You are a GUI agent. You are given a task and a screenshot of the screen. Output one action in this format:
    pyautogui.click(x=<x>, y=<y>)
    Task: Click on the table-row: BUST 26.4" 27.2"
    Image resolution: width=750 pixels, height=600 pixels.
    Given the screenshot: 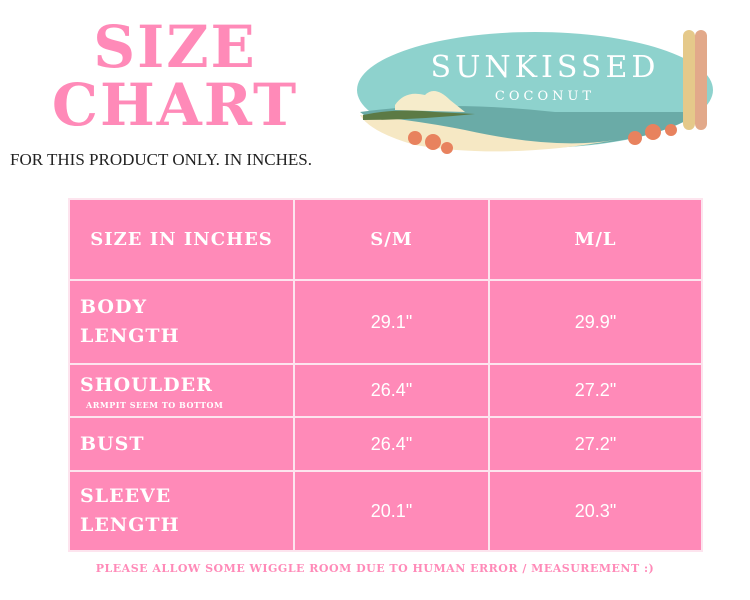 What is the action you would take?
    pyautogui.click(x=385, y=444)
    